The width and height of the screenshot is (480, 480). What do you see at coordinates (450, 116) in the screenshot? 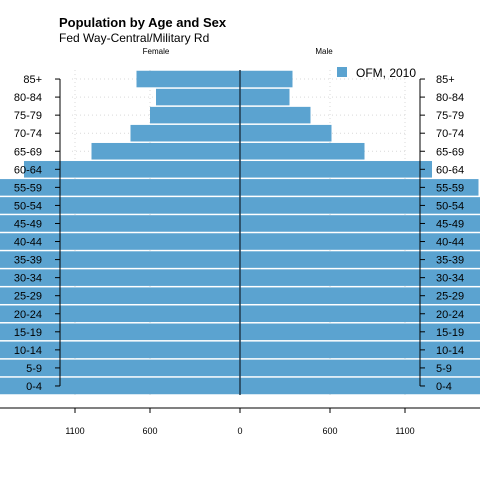
I see `y-tick-label-right: 75-79` at bounding box center [450, 116].